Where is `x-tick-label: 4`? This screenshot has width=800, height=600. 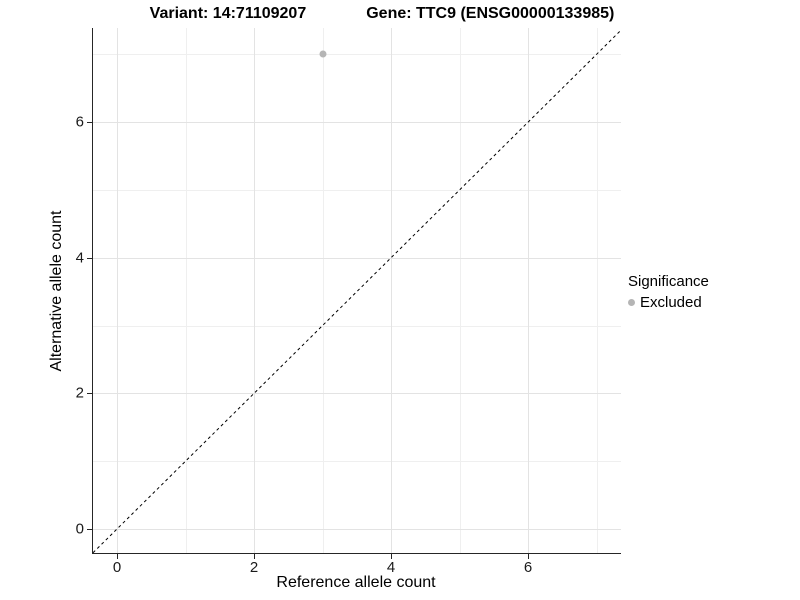 x-tick-label: 4 is located at coordinates (391, 567).